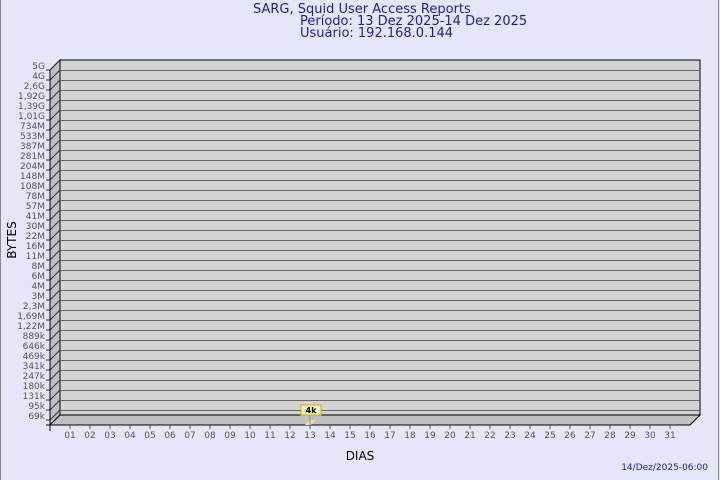  I want to click on y-tick-label: 387M, so click(32, 147).